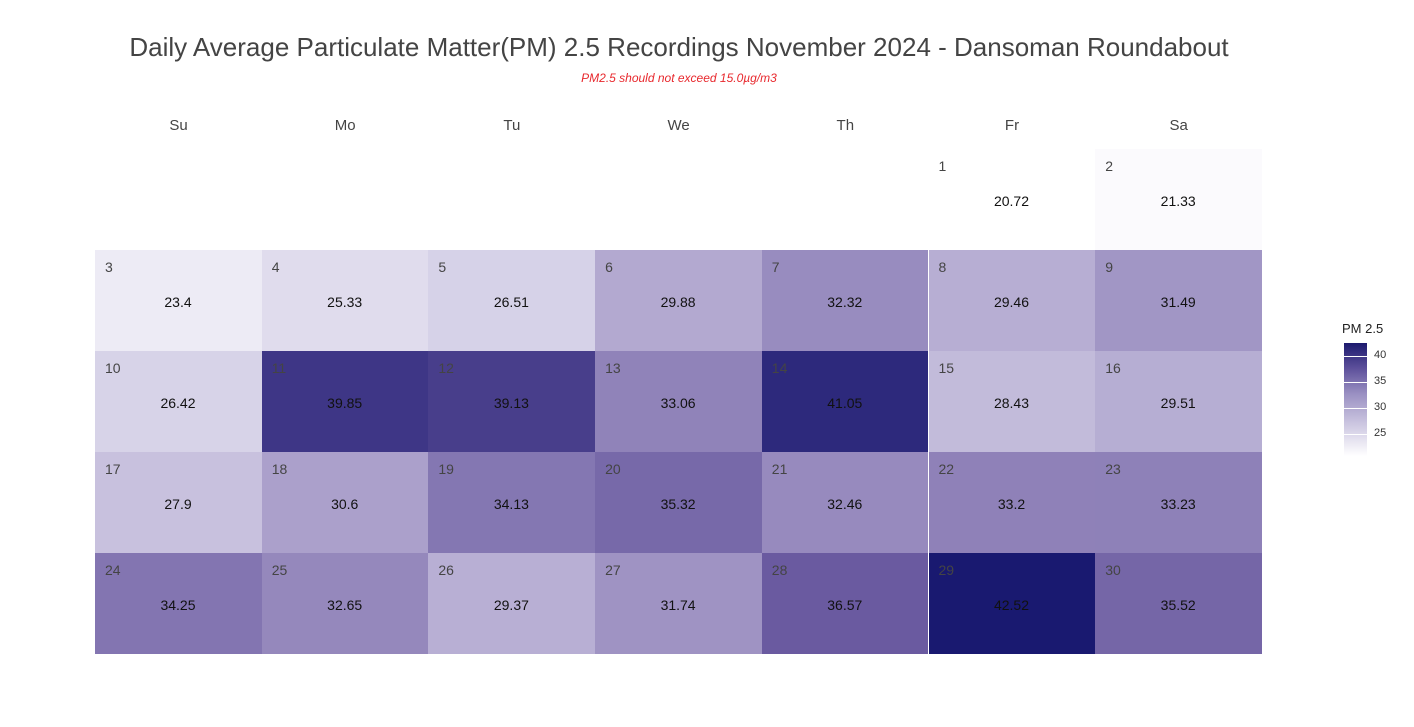  Describe the element at coordinates (946, 469) in the screenshot. I see `day-number-label: 22` at that location.